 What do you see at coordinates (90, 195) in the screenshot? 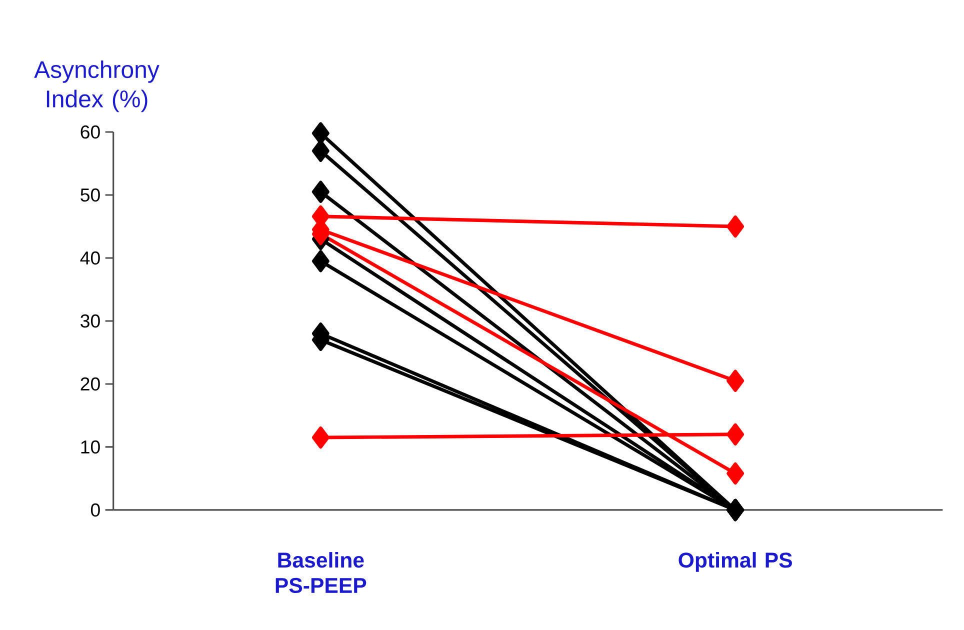
I see `y-tick-label: 50` at bounding box center [90, 195].